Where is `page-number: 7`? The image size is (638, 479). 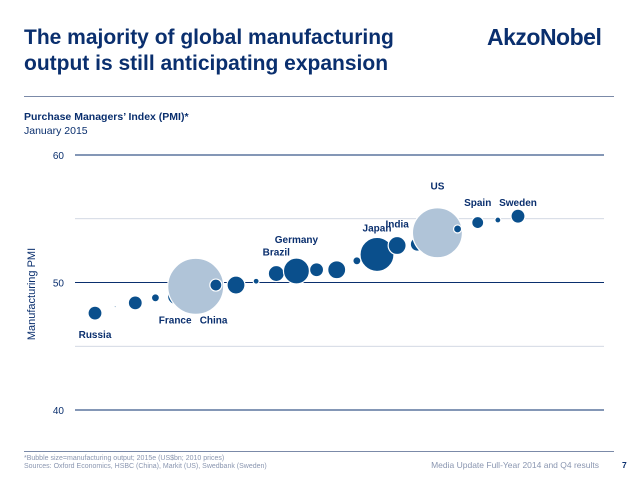
page-number: 7 is located at coordinates (624, 465).